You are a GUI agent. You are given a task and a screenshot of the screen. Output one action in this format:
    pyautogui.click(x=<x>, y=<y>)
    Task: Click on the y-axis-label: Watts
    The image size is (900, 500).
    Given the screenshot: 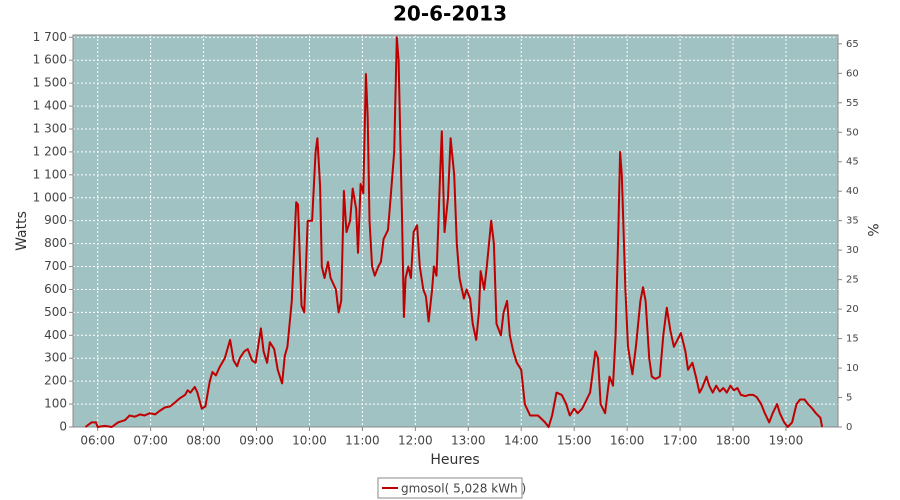 What is the action you would take?
    pyautogui.click(x=22, y=231)
    